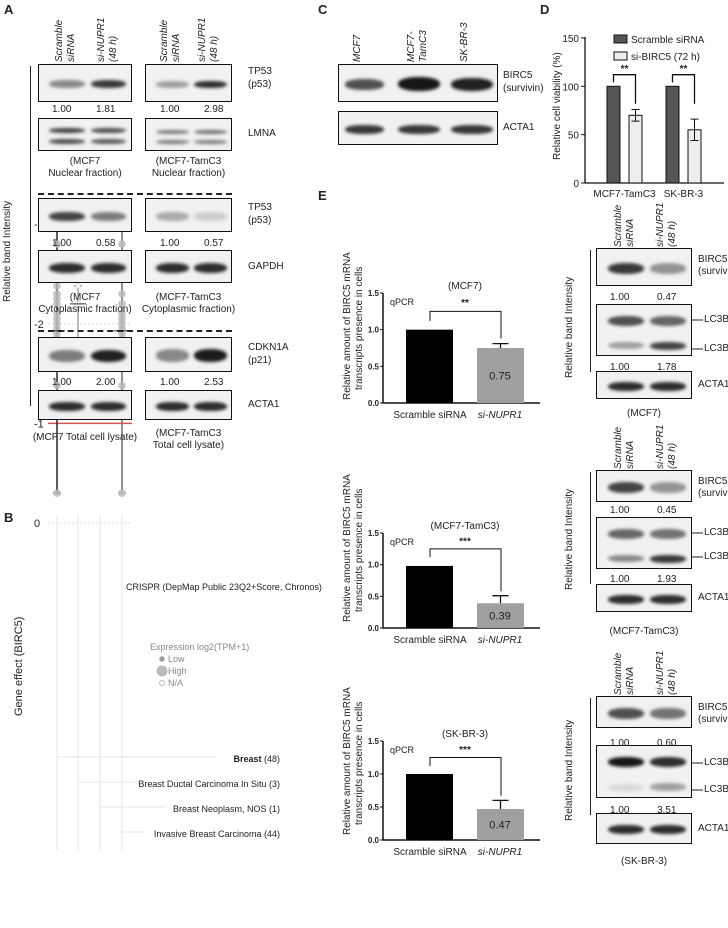 The height and width of the screenshot is (928, 728). I want to click on value: 0.57, so click(214, 243).